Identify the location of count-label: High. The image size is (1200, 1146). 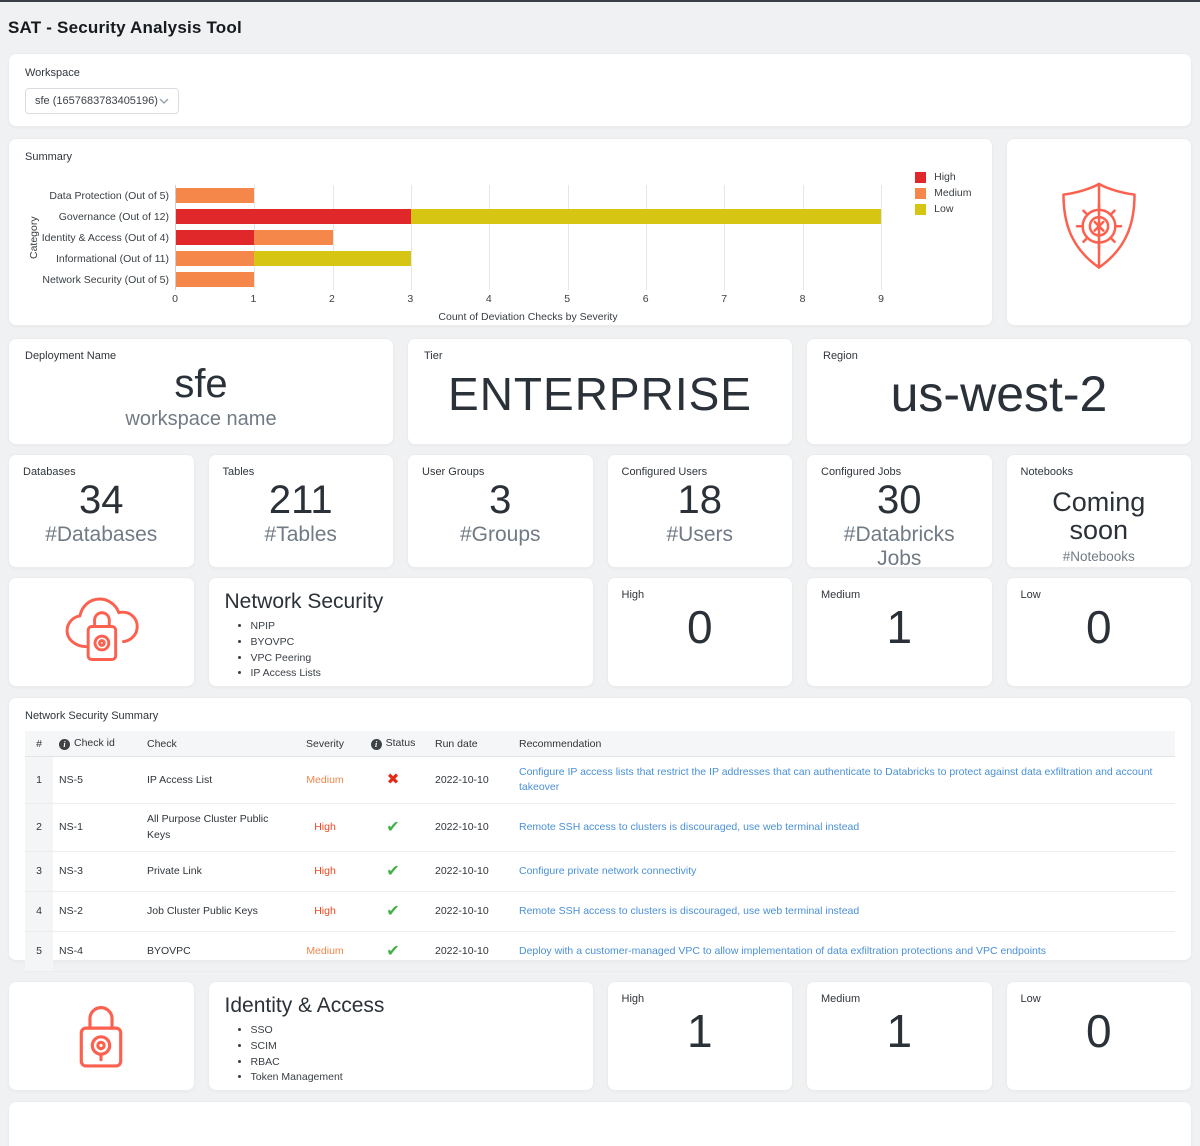
(633, 999).